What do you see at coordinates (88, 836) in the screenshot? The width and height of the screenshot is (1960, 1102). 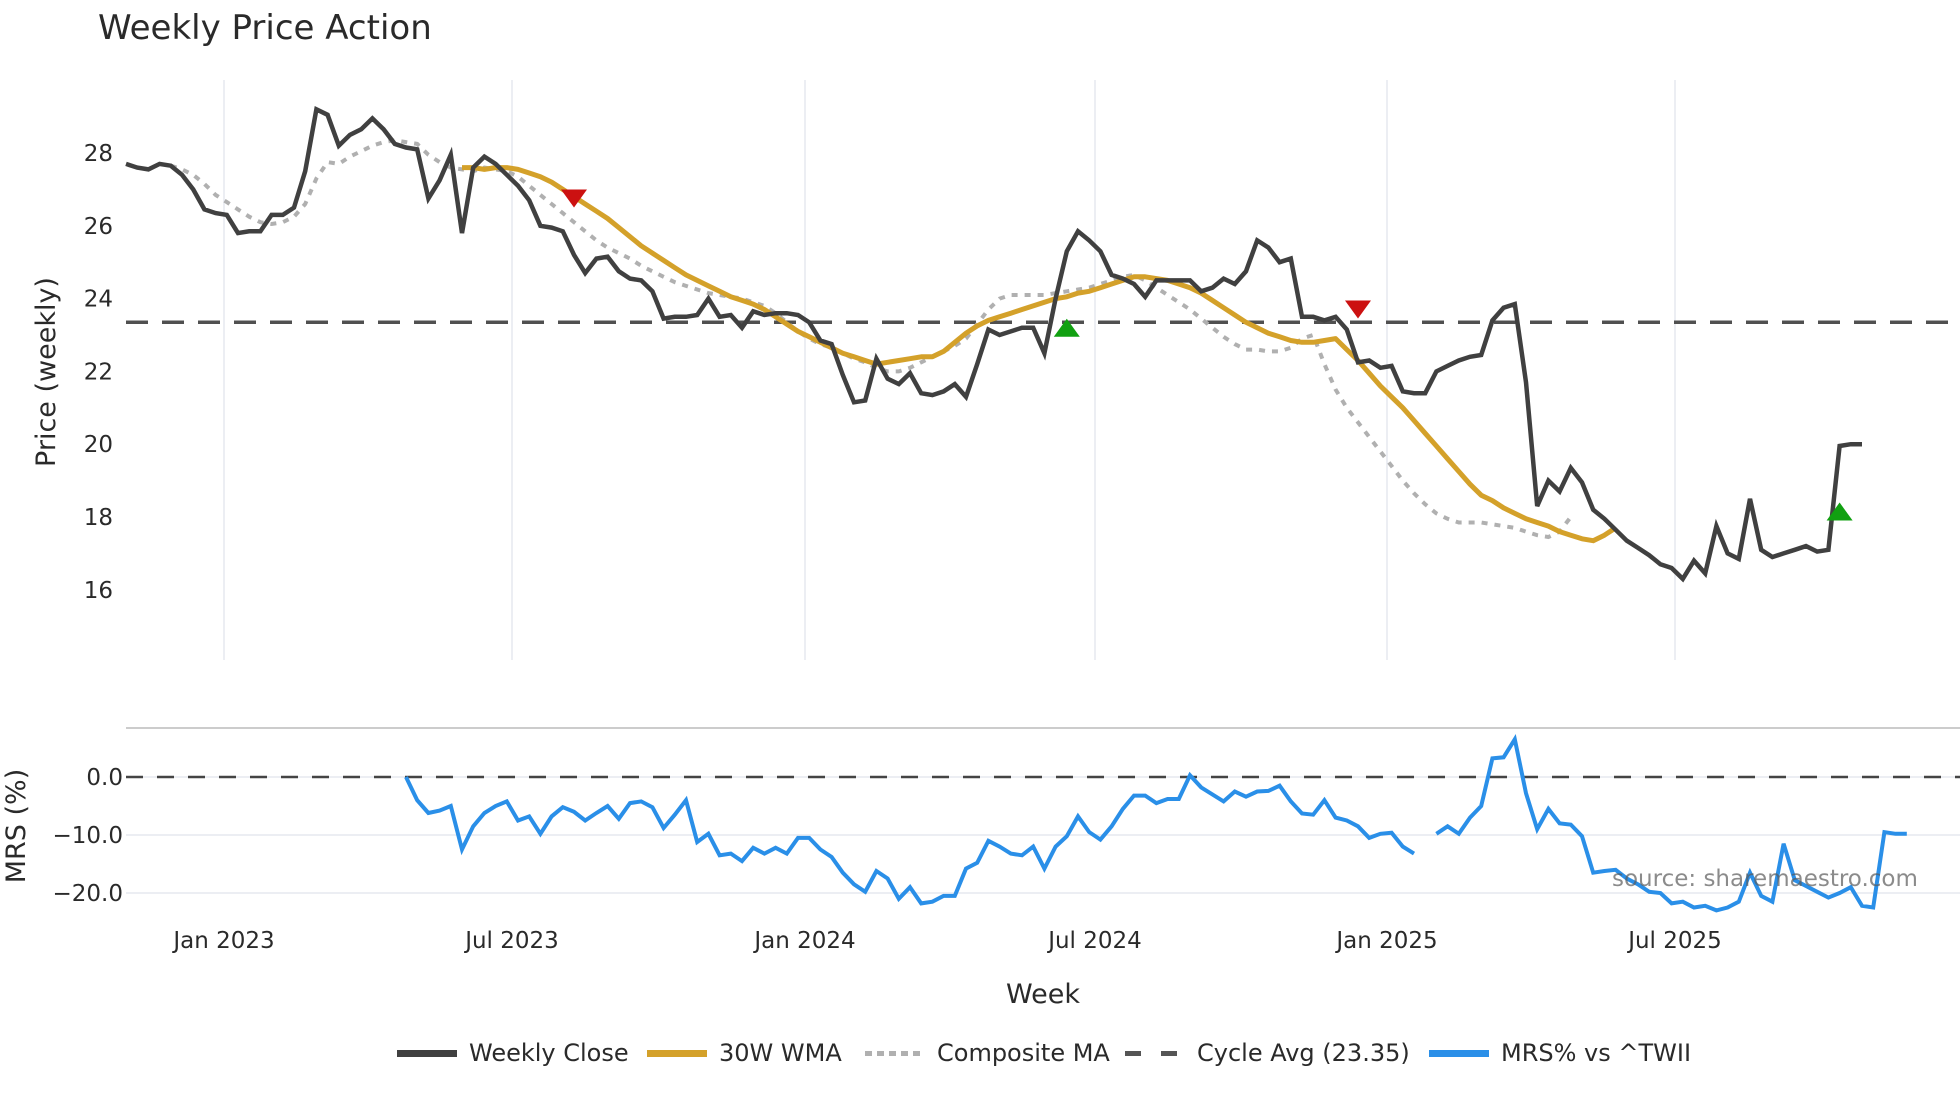 I see `mrs-y-tick: −10.0` at bounding box center [88, 836].